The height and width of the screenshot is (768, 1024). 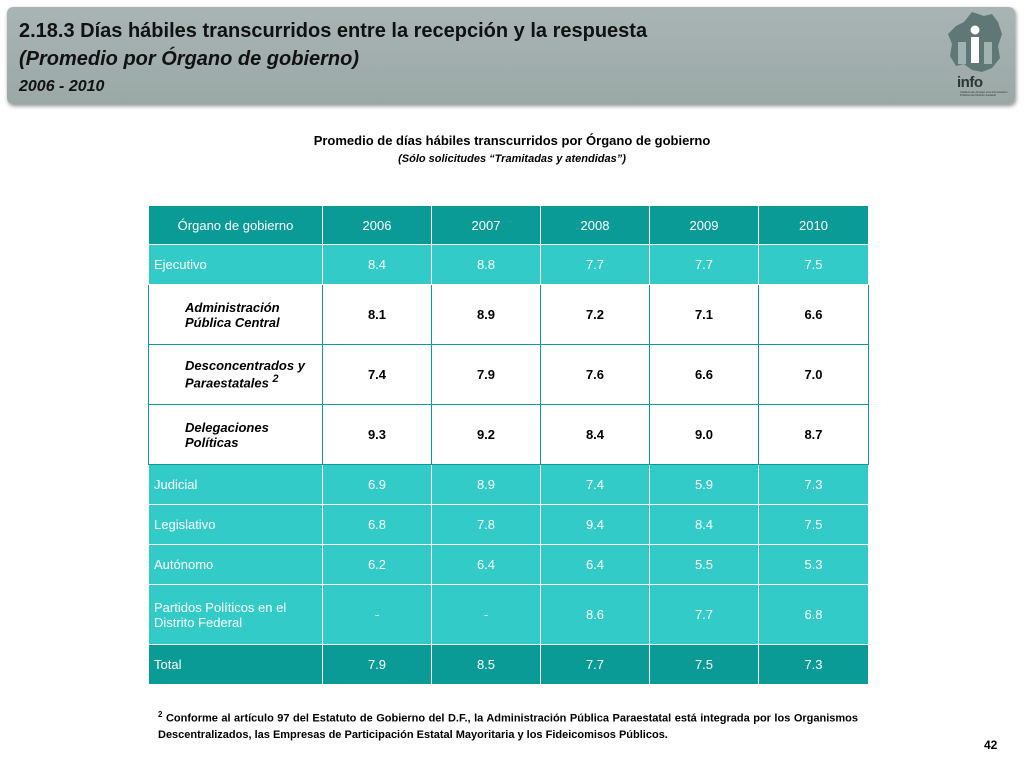 I want to click on infodf-logo-icon, so click(x=975, y=42).